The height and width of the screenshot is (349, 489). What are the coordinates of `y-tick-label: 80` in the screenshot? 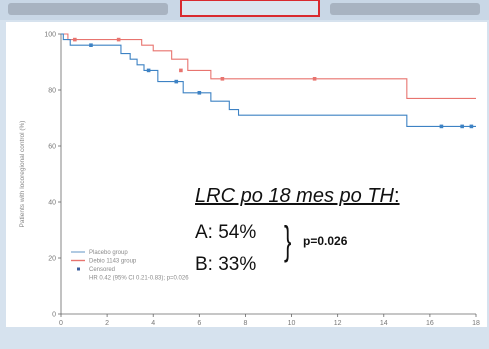 It's located at (52, 91).